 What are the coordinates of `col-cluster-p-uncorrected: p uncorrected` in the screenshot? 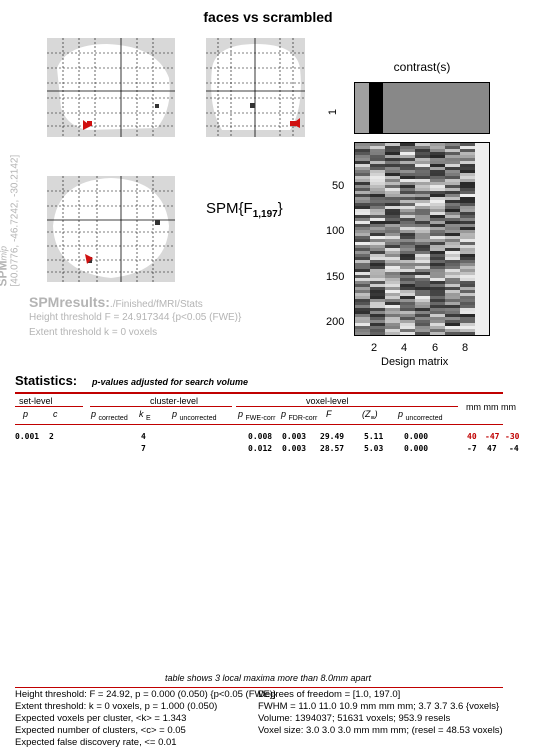 It's located at (194, 415).